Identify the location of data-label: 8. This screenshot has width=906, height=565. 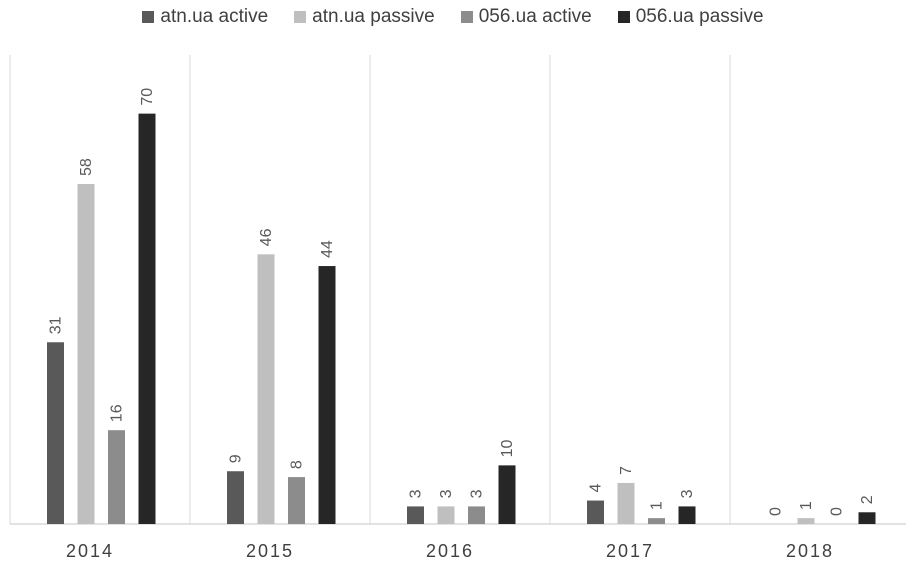
(297, 464).